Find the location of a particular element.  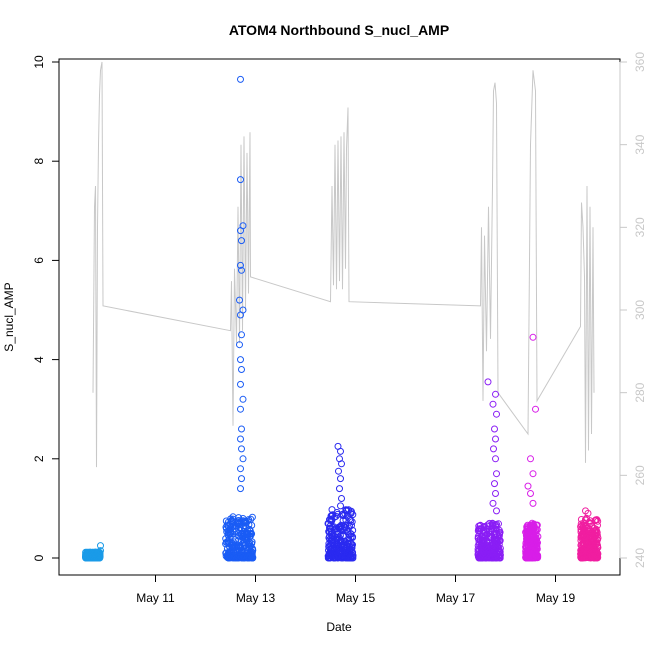

y-axis-label: S_nucl_AMP is located at coordinates (9, 316).